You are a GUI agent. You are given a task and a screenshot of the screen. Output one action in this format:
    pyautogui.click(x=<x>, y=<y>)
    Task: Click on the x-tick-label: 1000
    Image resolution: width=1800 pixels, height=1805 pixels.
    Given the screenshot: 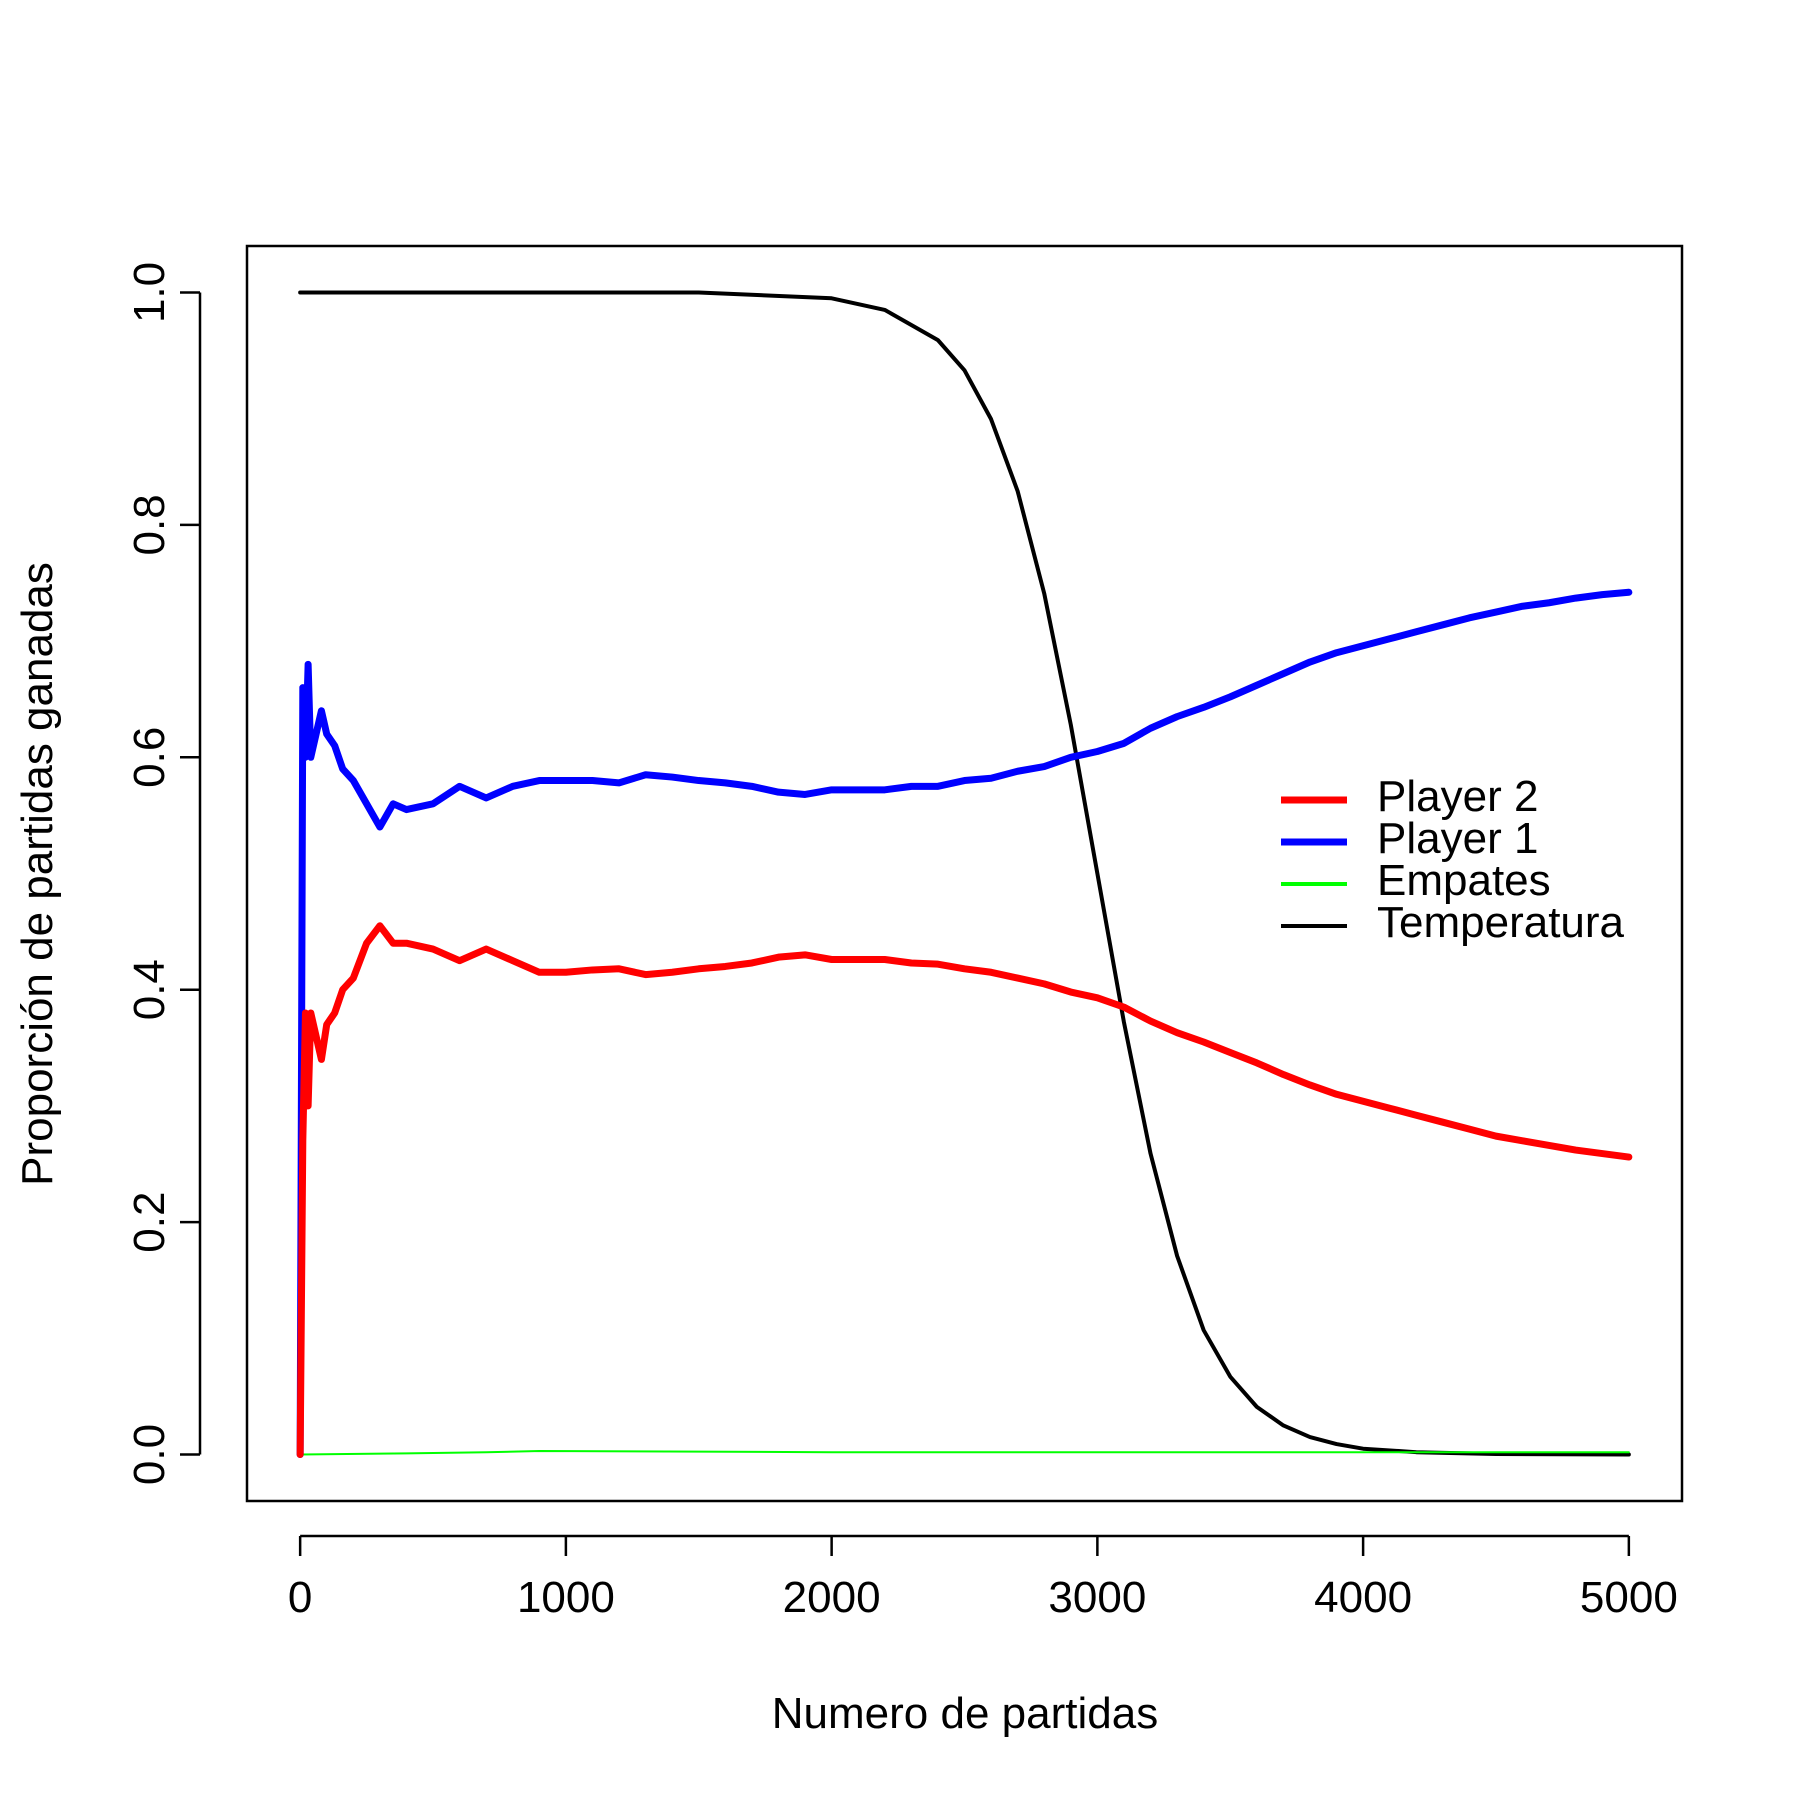 What is the action you would take?
    pyautogui.click(x=566, y=1597)
    